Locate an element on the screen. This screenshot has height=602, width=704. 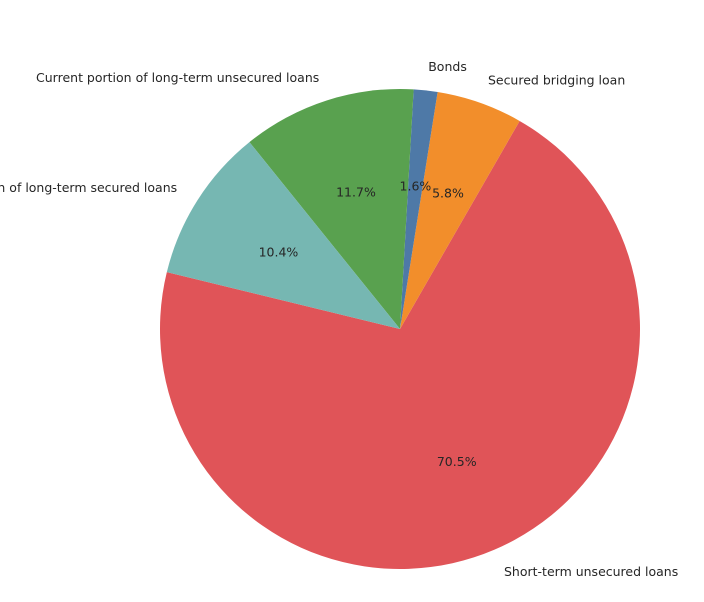
slice-percent-label: 5.8% is located at coordinates (448, 193).